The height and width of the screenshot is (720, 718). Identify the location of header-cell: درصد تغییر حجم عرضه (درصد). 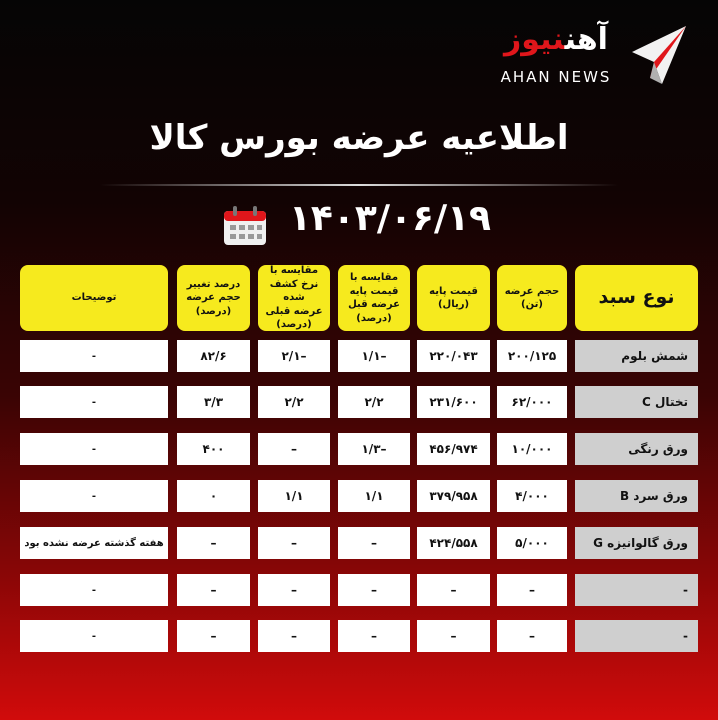
(213, 298).